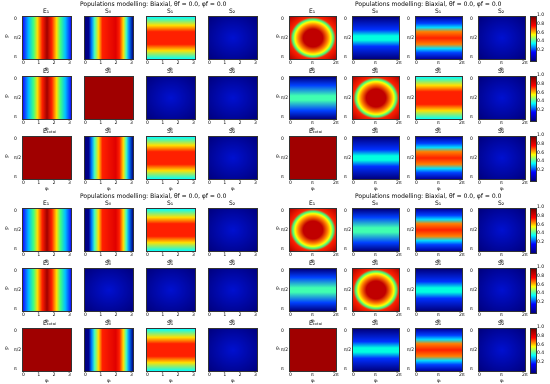 Image resolution: width=550 pixels, height=384 pixels. What do you see at coordinates (541, 24) in the screenshot?
I see `colorbar-tick-label: 0.8` at bounding box center [541, 24].